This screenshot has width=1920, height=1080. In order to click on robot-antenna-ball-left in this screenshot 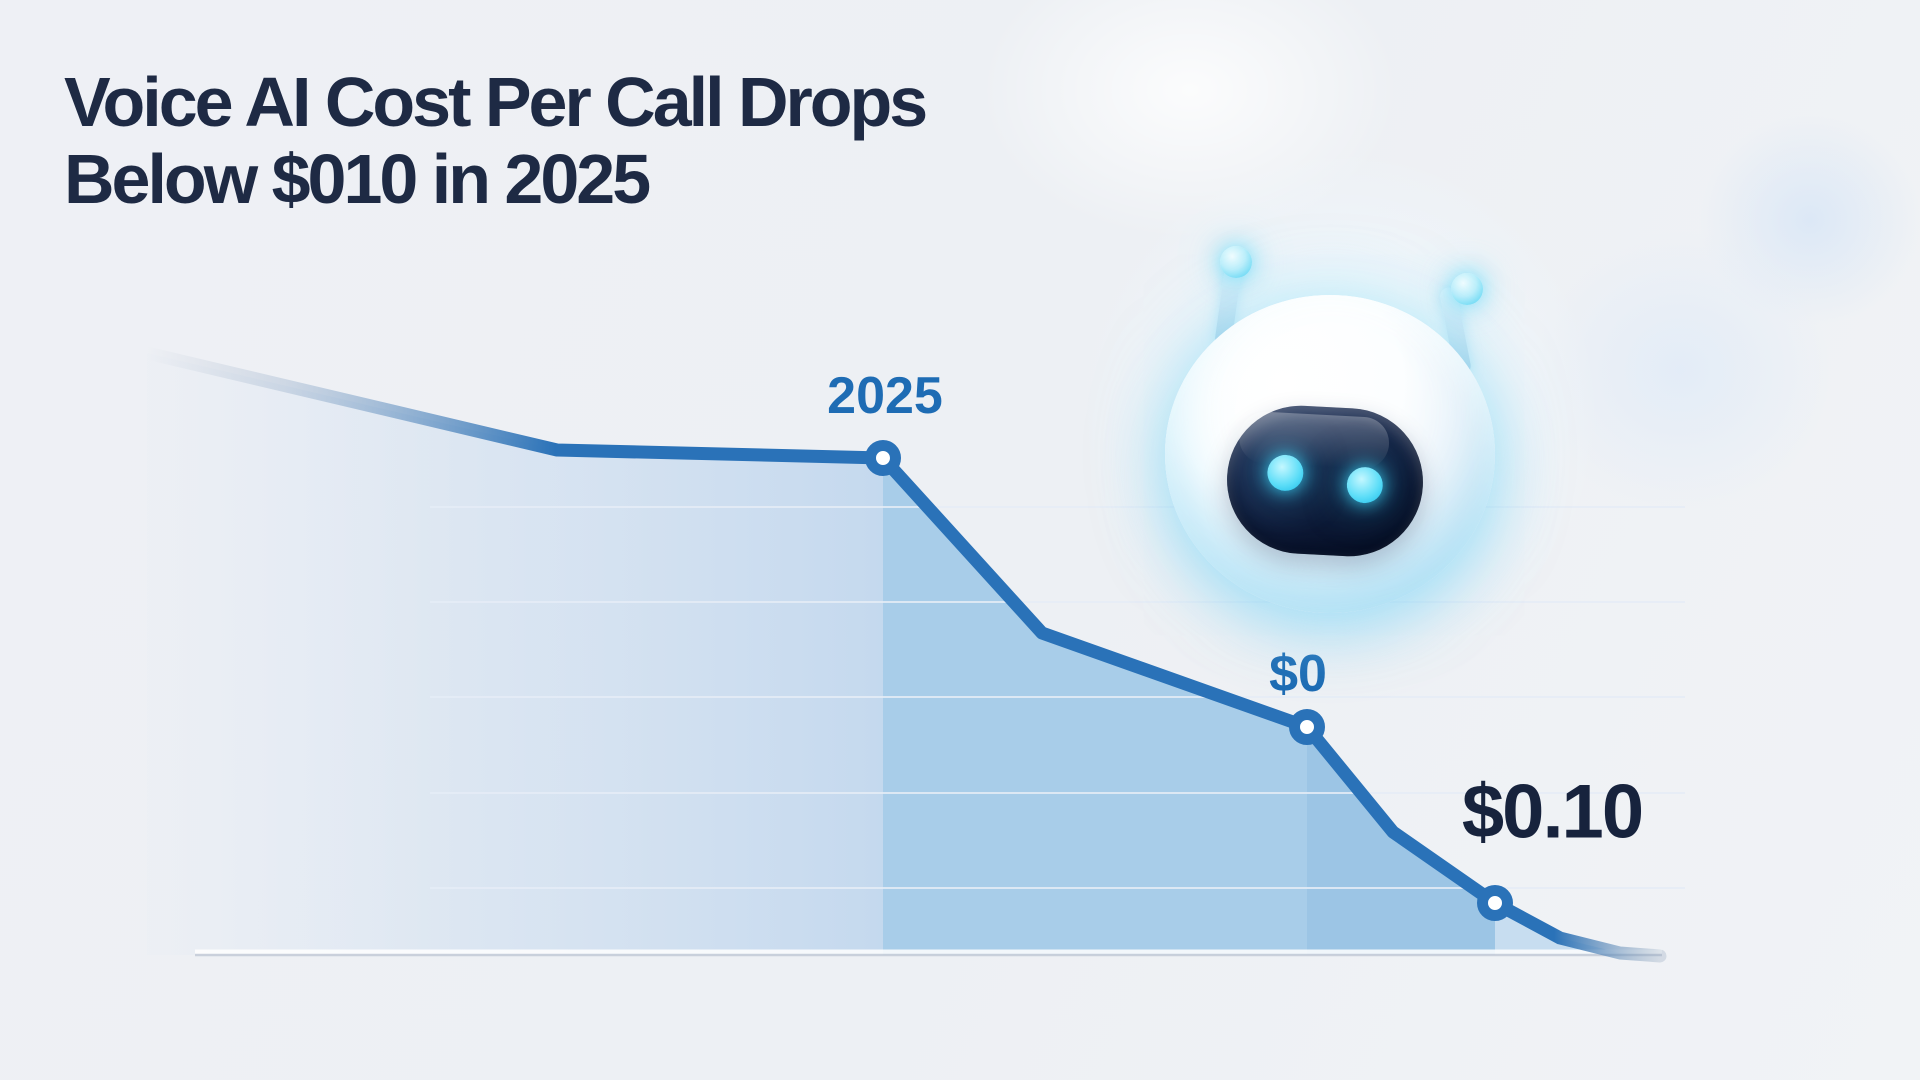, I will do `click(1236, 262)`.